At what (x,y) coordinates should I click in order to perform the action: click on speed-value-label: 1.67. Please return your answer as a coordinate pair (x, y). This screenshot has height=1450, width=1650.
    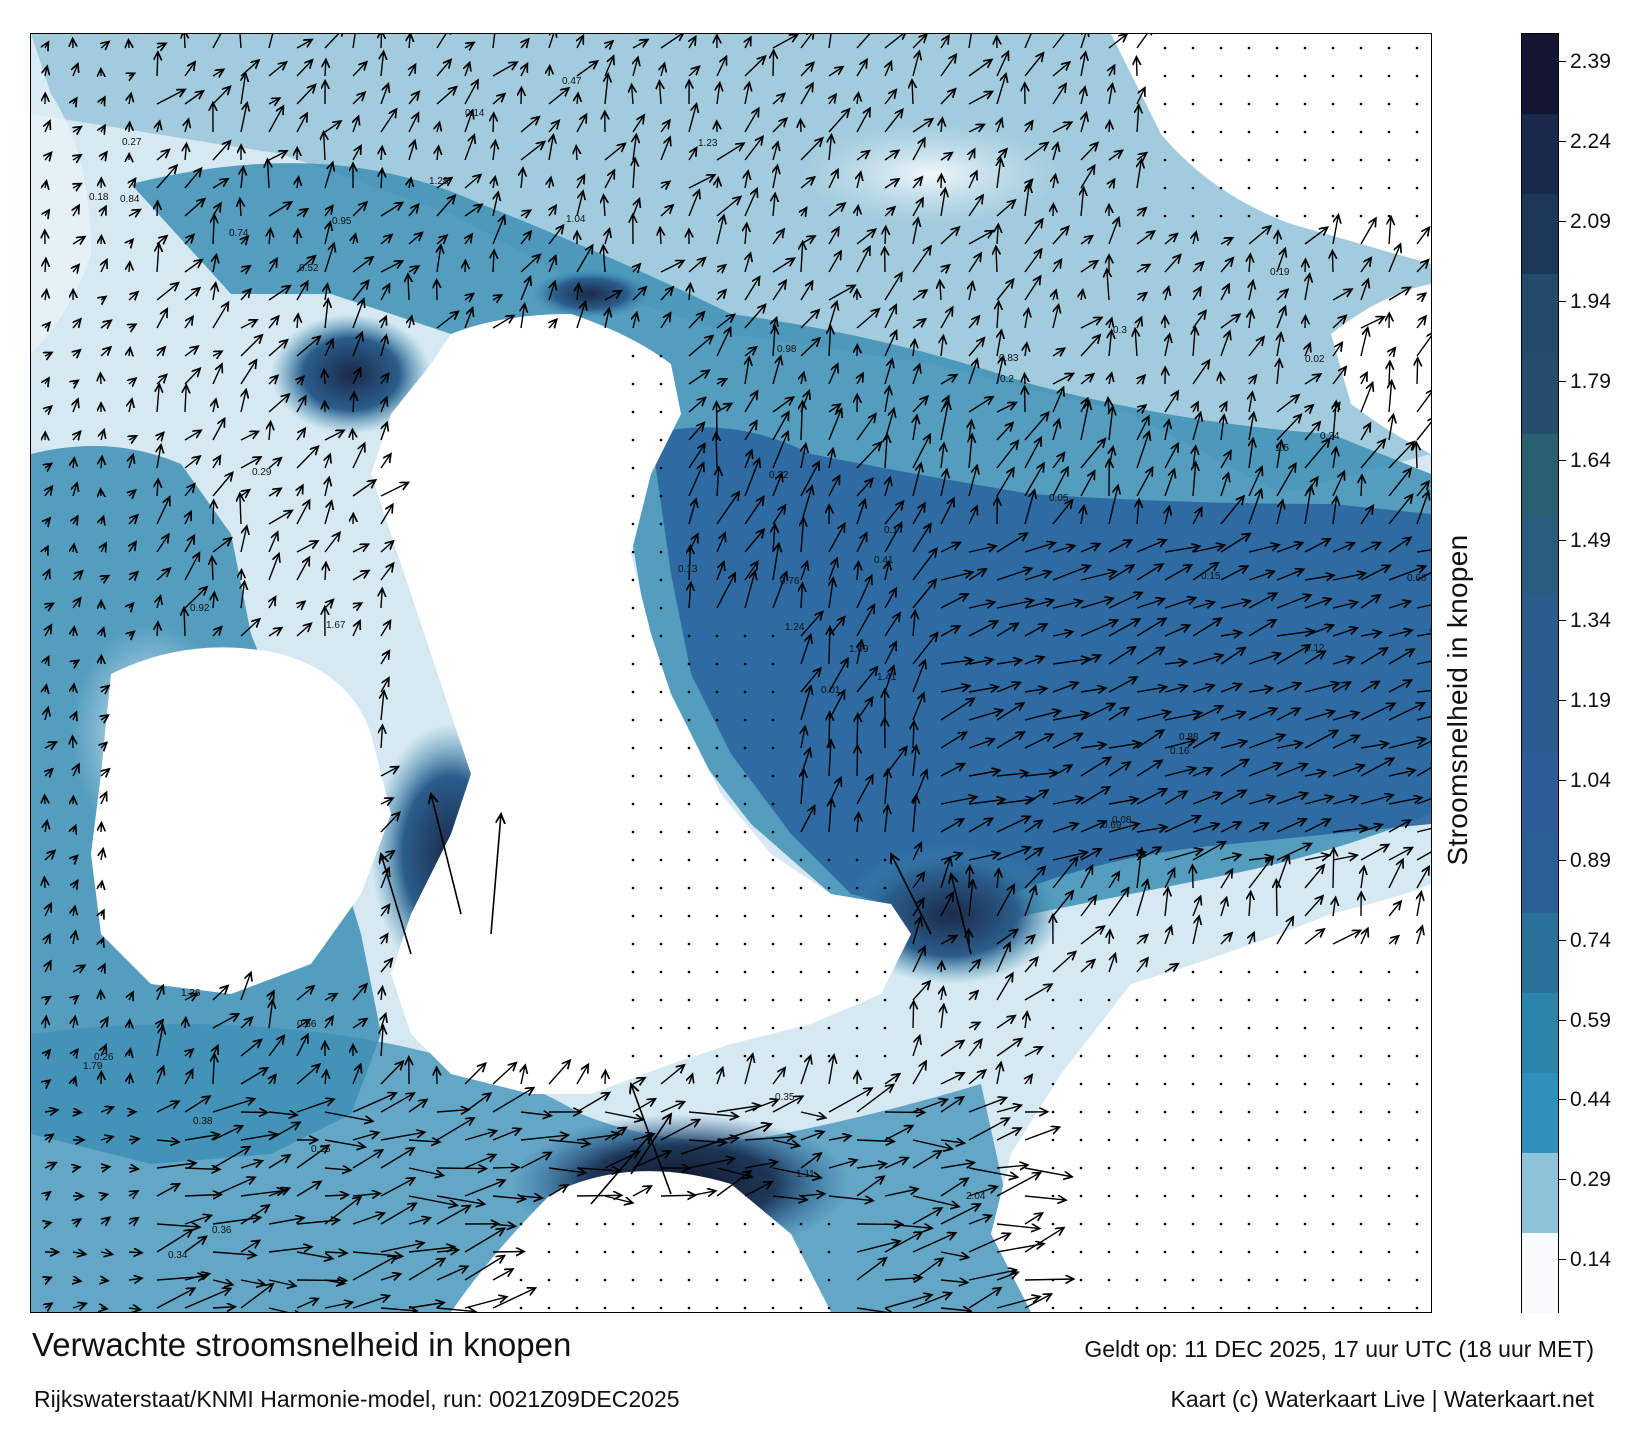
    Looking at the image, I should click on (336, 625).